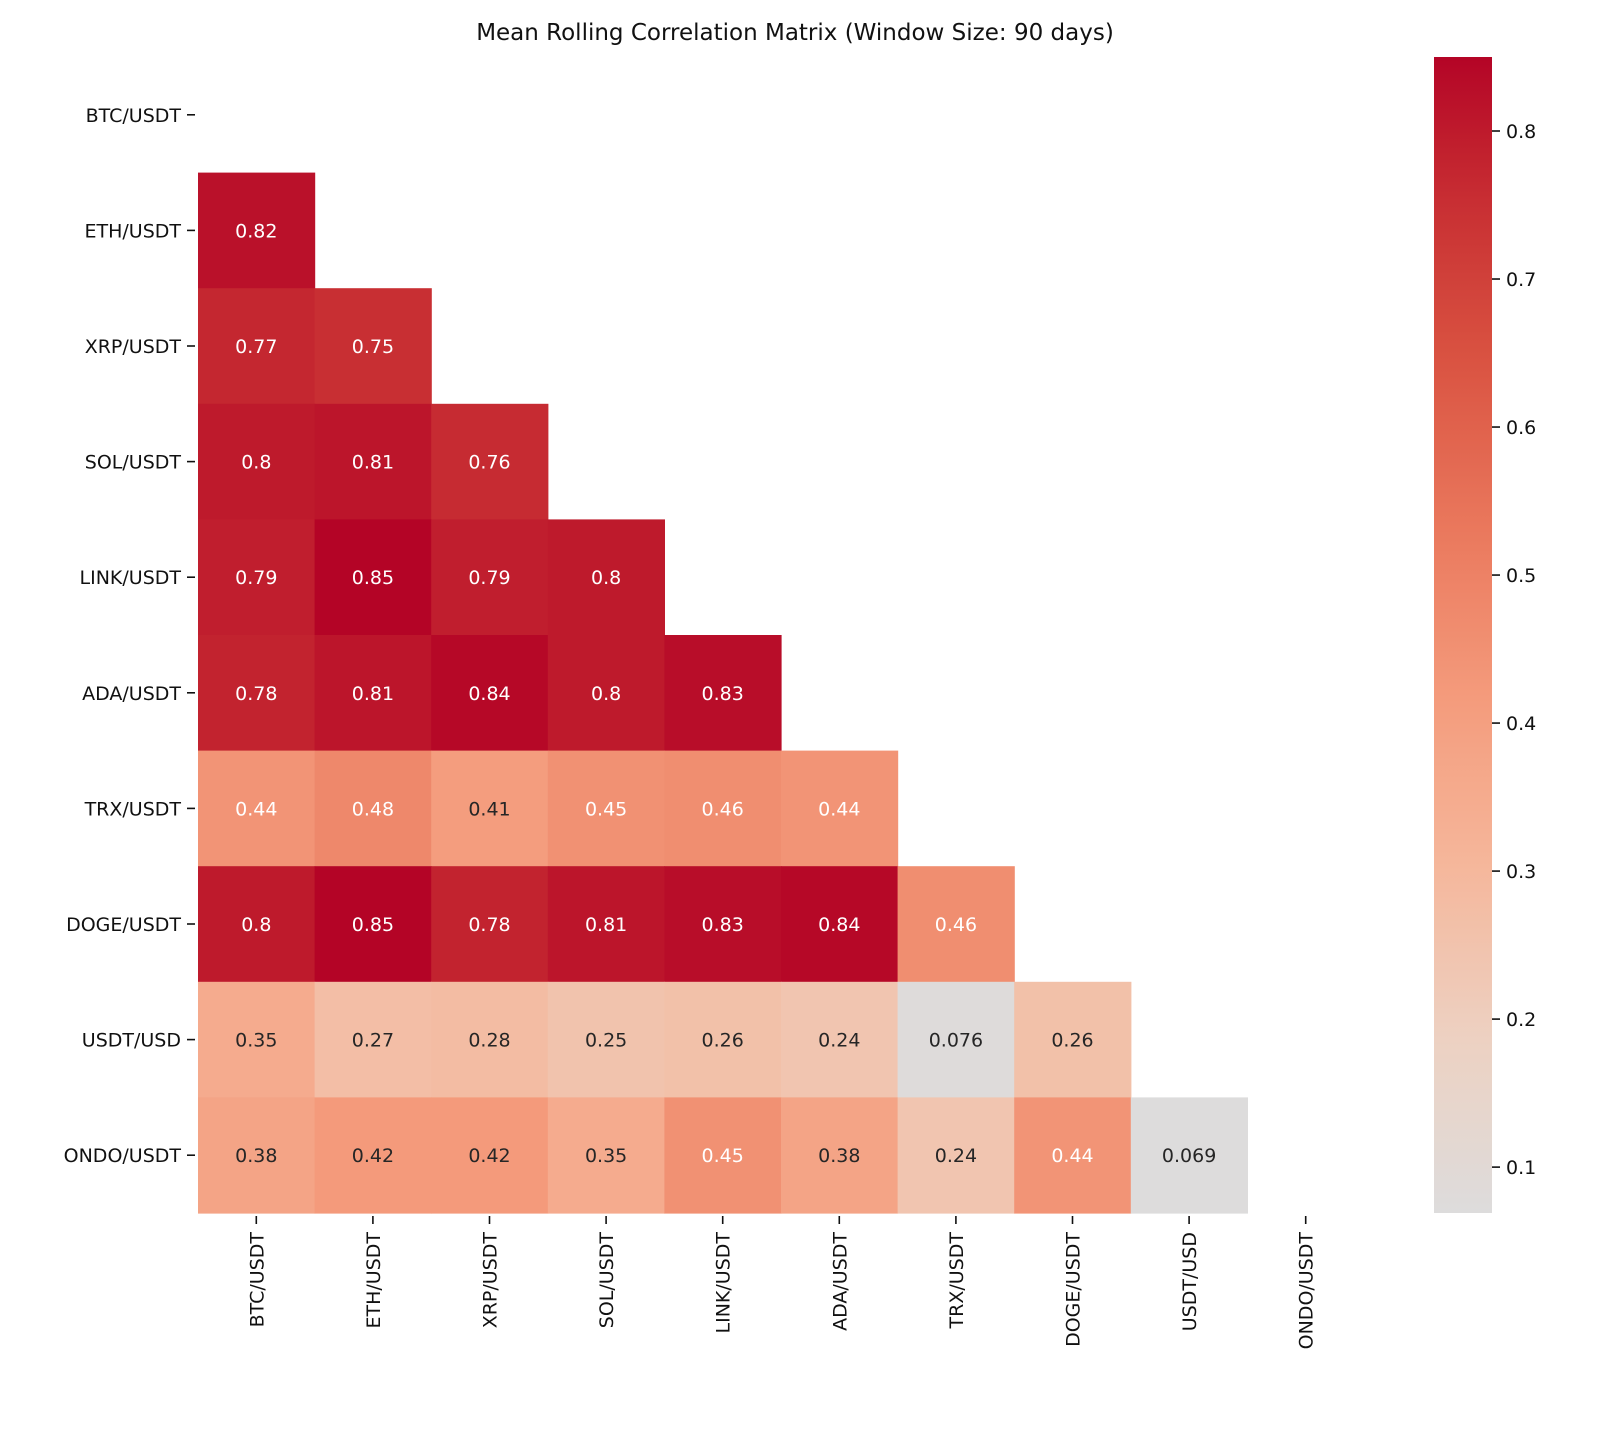 Image resolution: width=1606 pixels, height=1444 pixels. What do you see at coordinates (1521, 1168) in the screenshot?
I see `colorbar-tick-label: 0.1` at bounding box center [1521, 1168].